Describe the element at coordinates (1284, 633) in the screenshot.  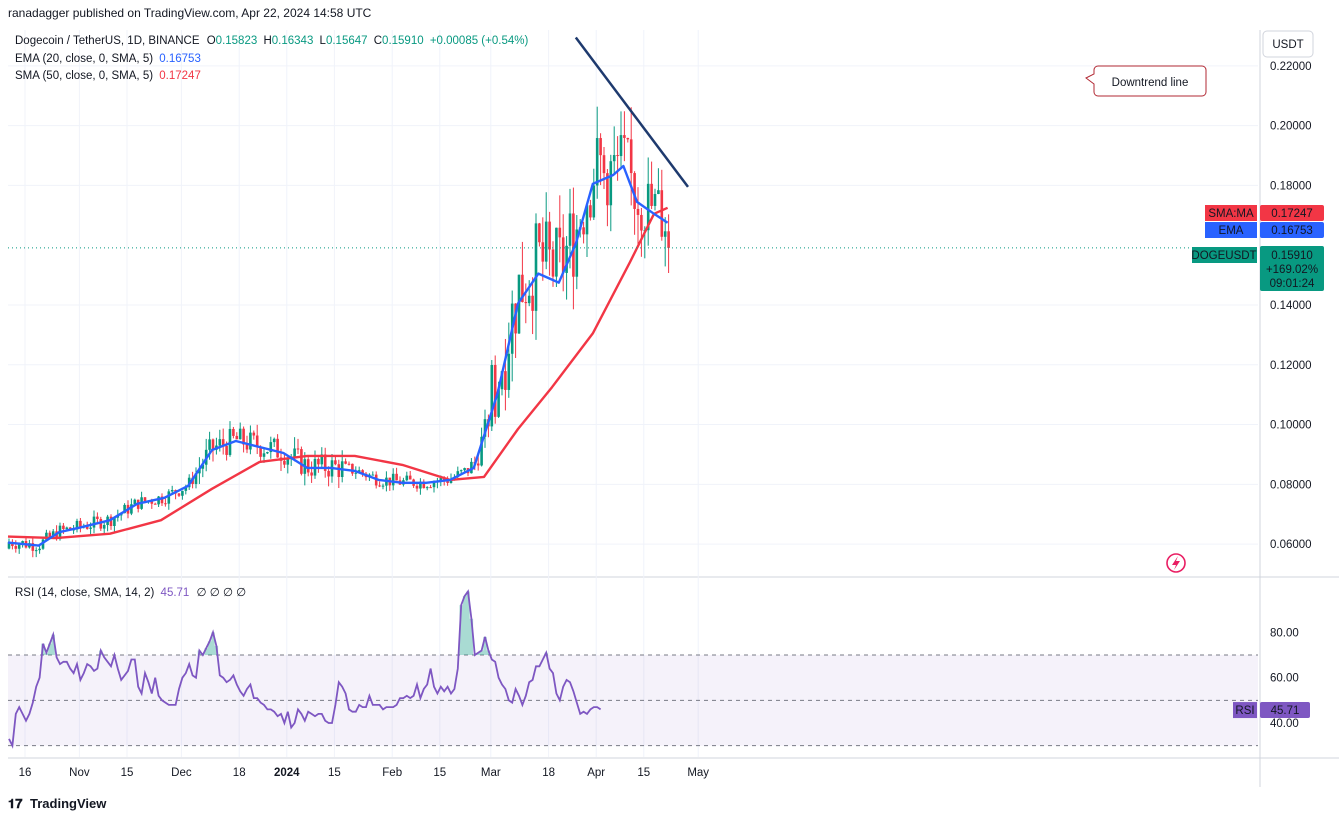
I see `rsi-tick-label: 80.00` at that location.